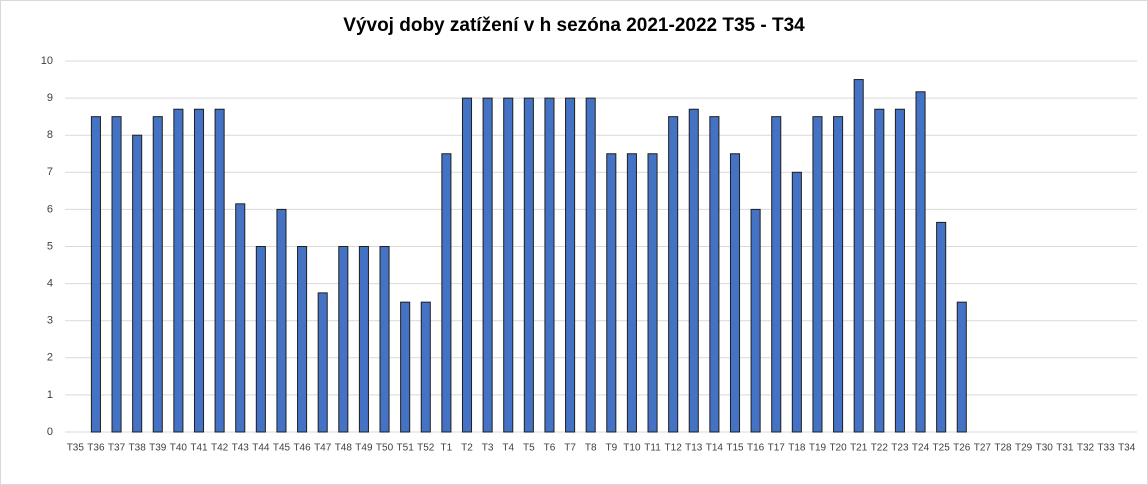  Describe the element at coordinates (570, 448) in the screenshot. I see `x-tick-label: T7` at that location.